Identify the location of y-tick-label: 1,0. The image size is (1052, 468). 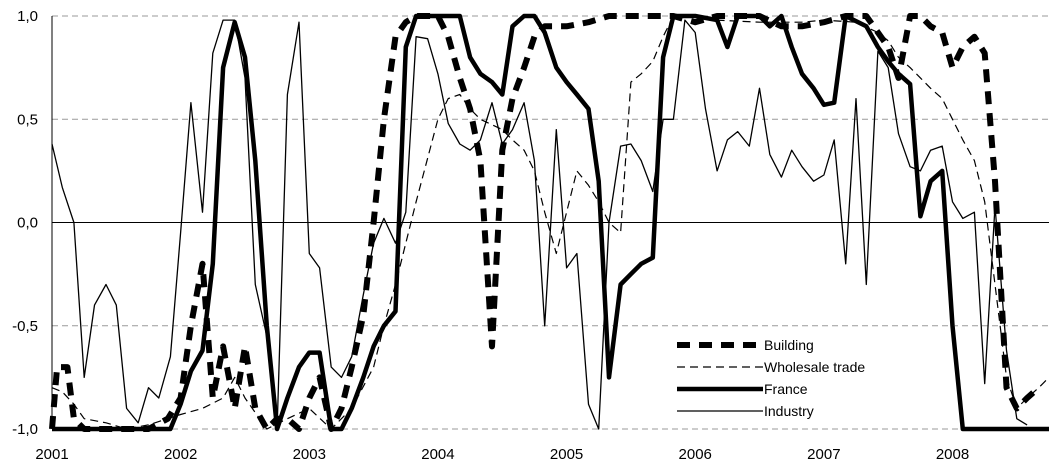
(27, 16).